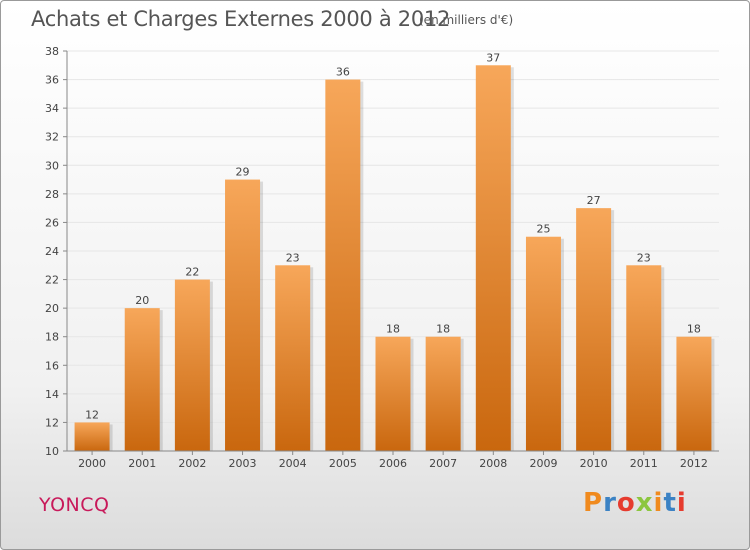 This screenshot has width=750, height=550. Describe the element at coordinates (52, 165) in the screenshot. I see `y-tick-label: 30` at that location.